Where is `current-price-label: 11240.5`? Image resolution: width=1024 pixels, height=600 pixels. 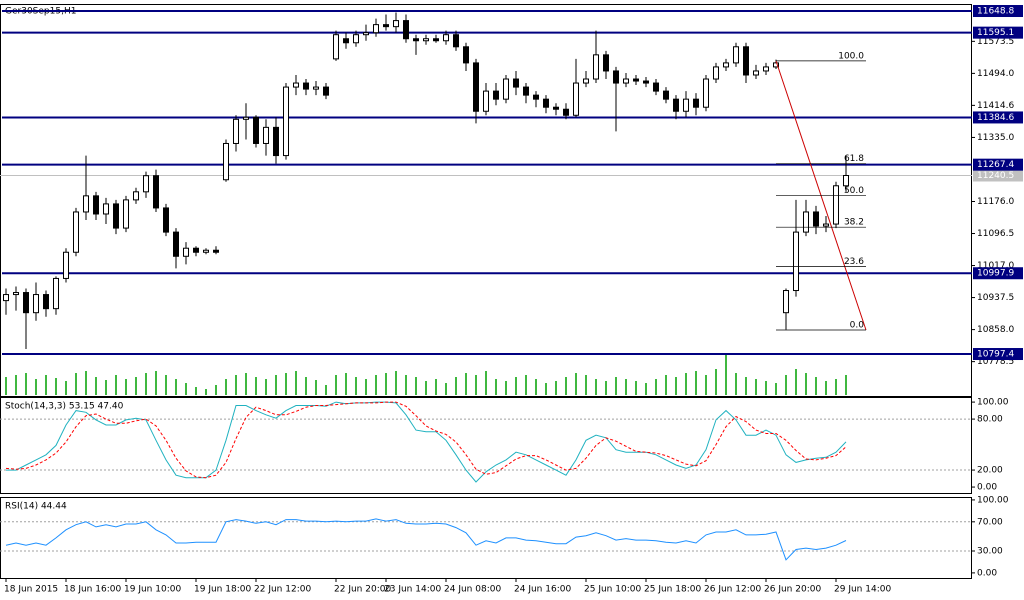
current-price-label: 11240.5 is located at coordinates (995, 176).